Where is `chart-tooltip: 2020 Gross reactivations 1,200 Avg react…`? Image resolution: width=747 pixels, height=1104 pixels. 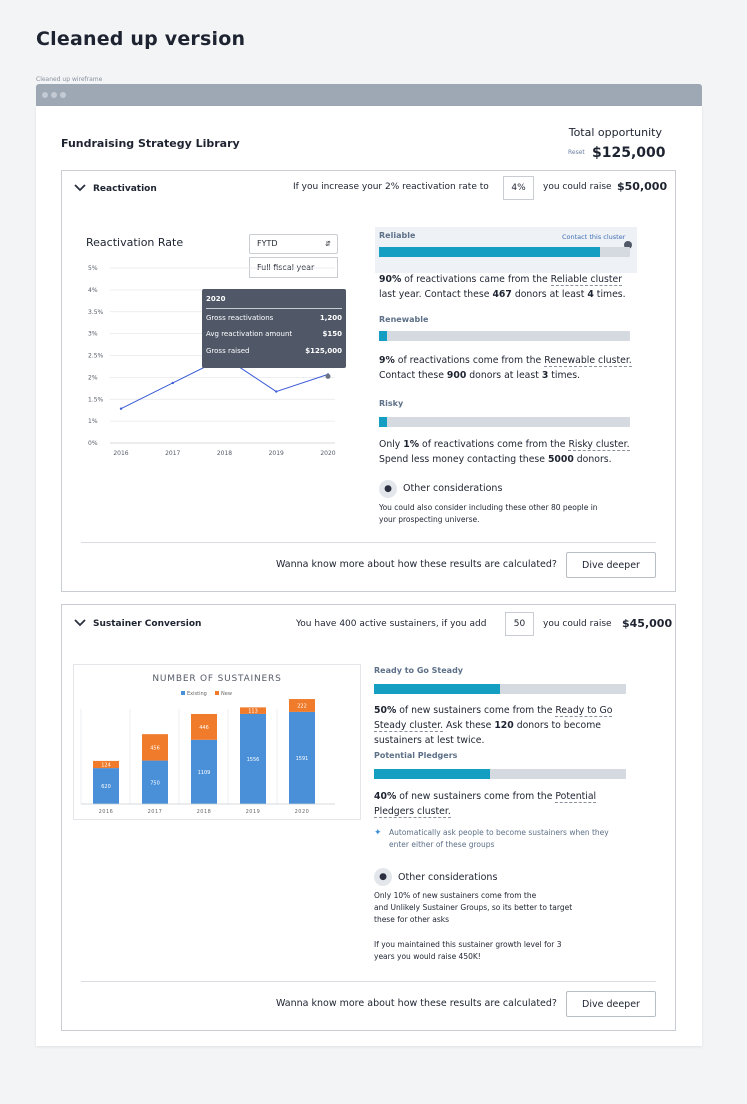 chart-tooltip: 2020 Gross reactivations 1,200 Avg react… is located at coordinates (274, 328).